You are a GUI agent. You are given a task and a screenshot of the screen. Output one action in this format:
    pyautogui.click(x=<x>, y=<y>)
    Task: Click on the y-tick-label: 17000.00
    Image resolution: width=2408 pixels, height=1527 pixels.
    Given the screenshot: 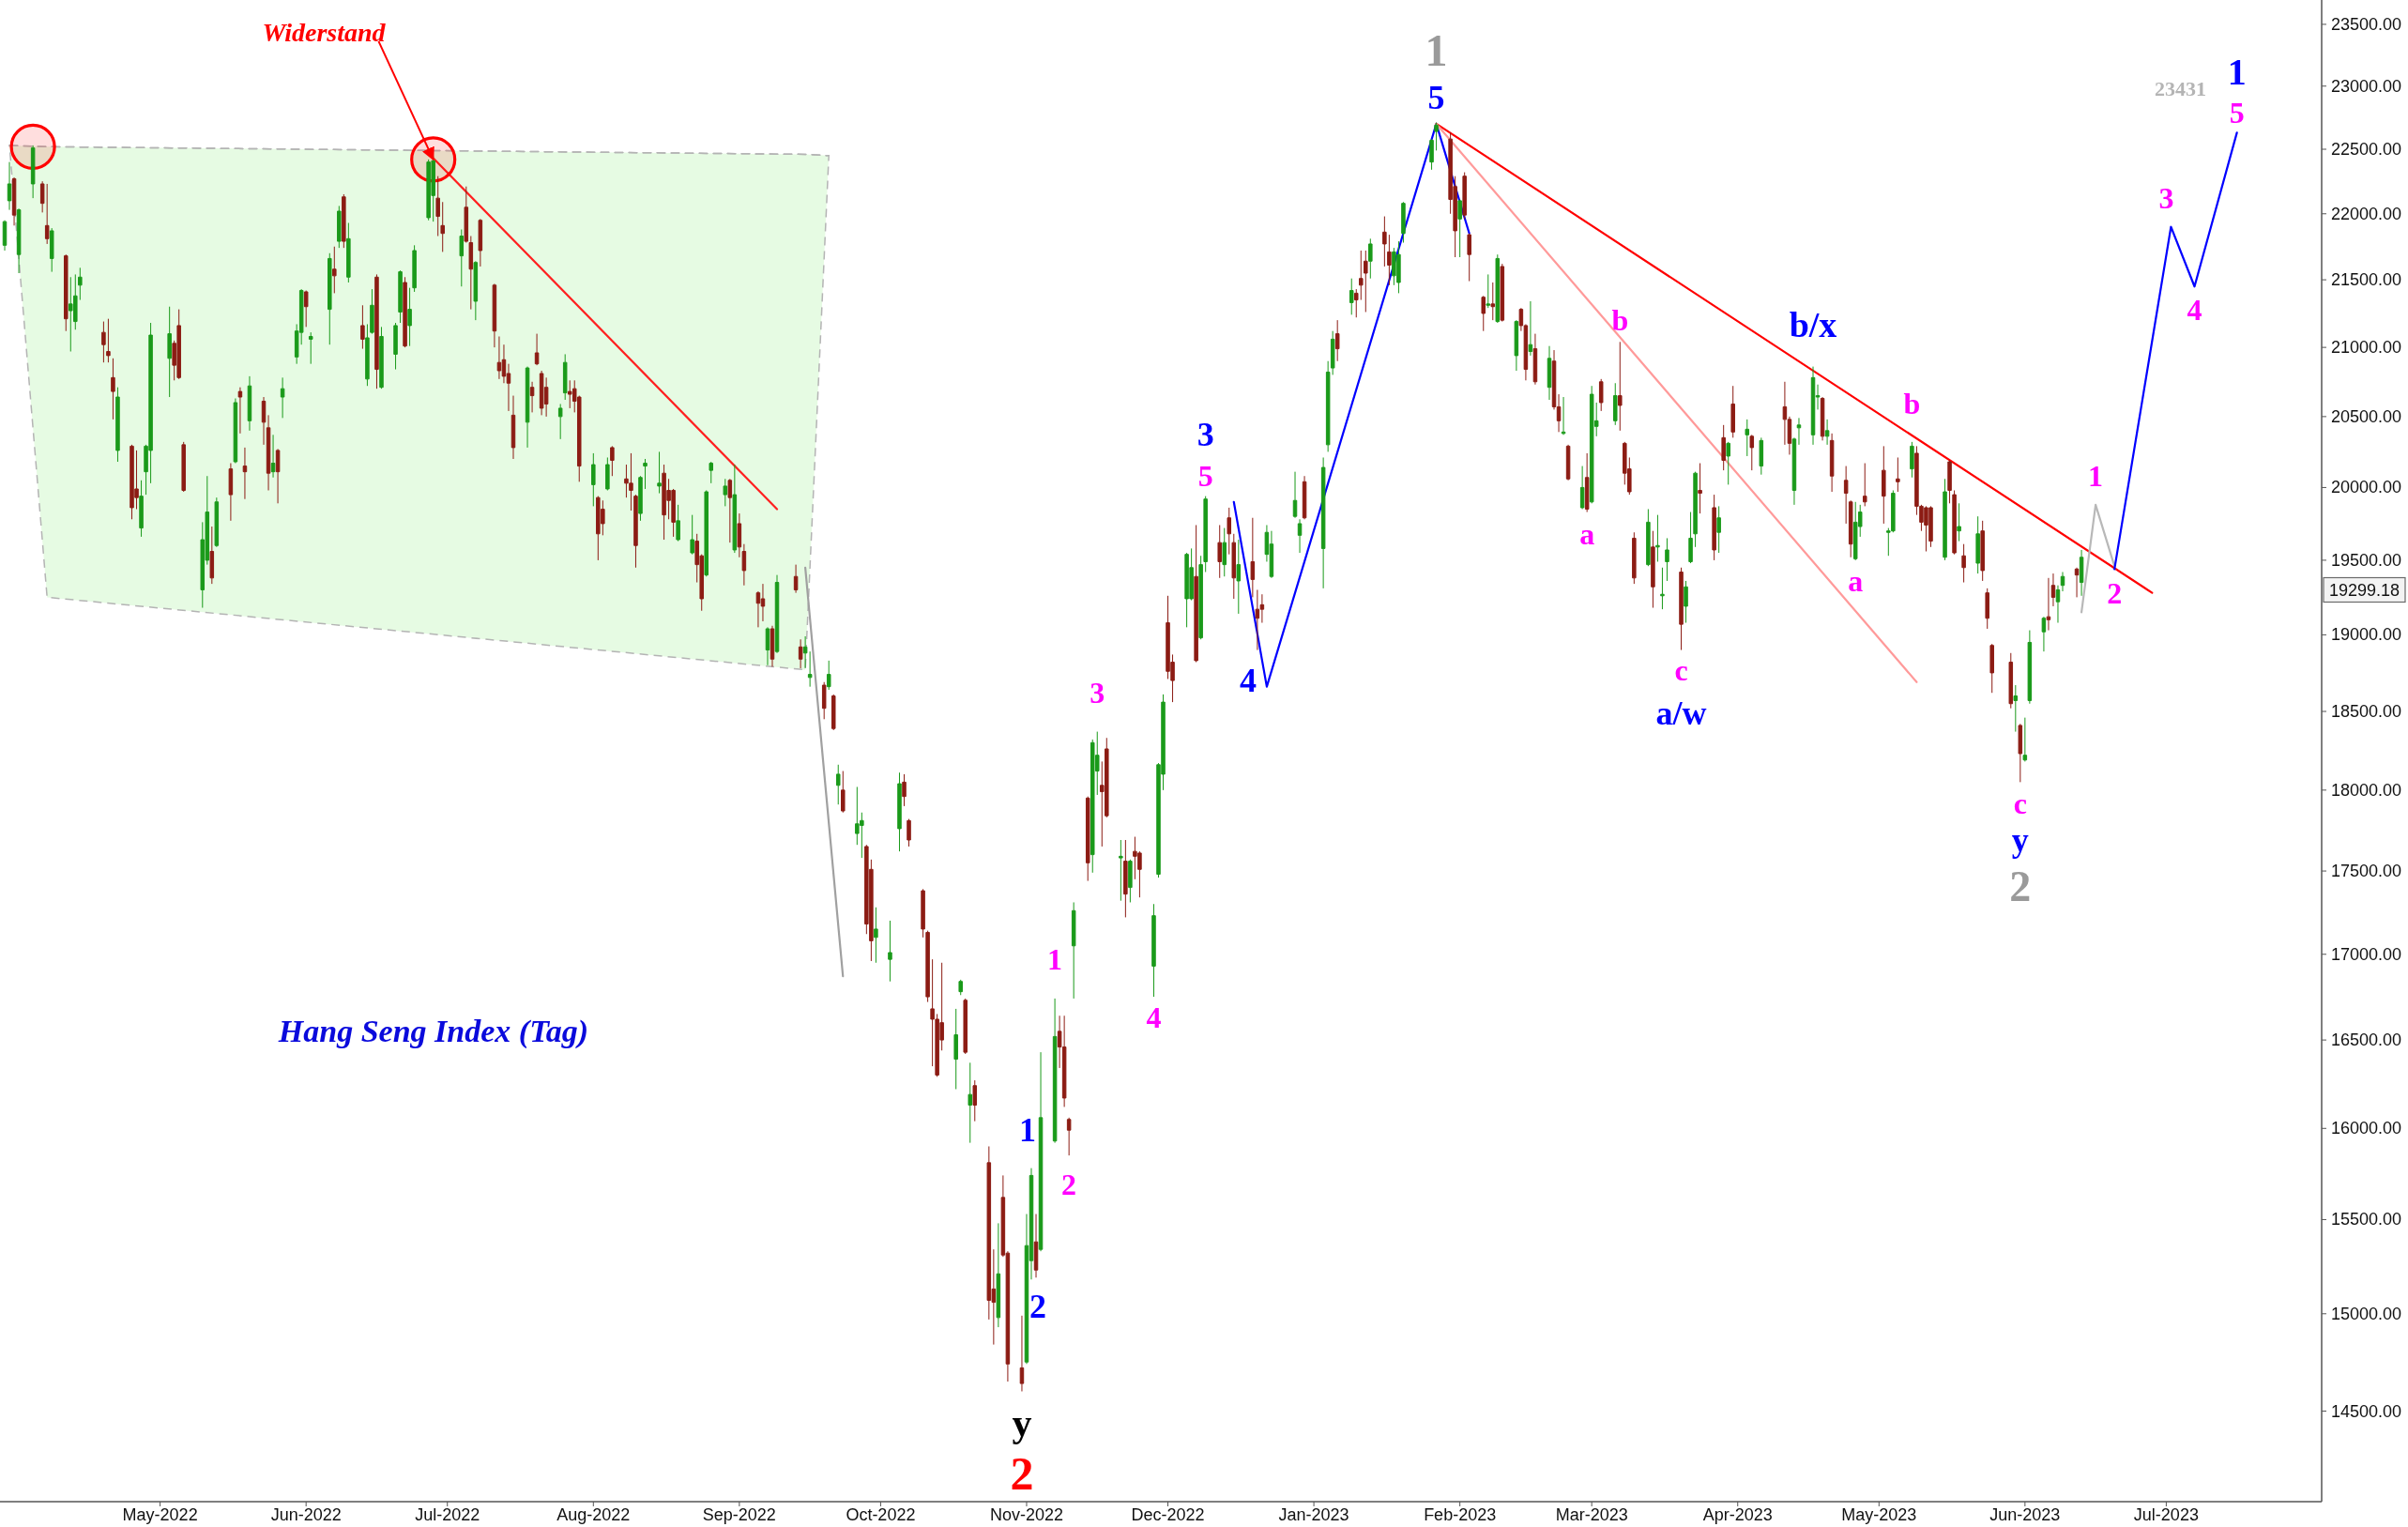 What is the action you would take?
    pyautogui.click(x=2366, y=954)
    